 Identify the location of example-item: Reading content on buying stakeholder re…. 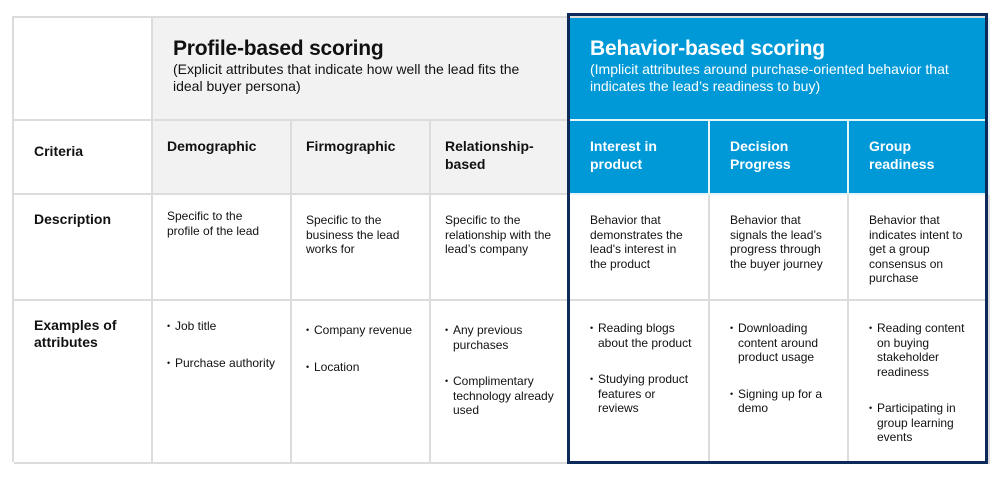
(921, 350).